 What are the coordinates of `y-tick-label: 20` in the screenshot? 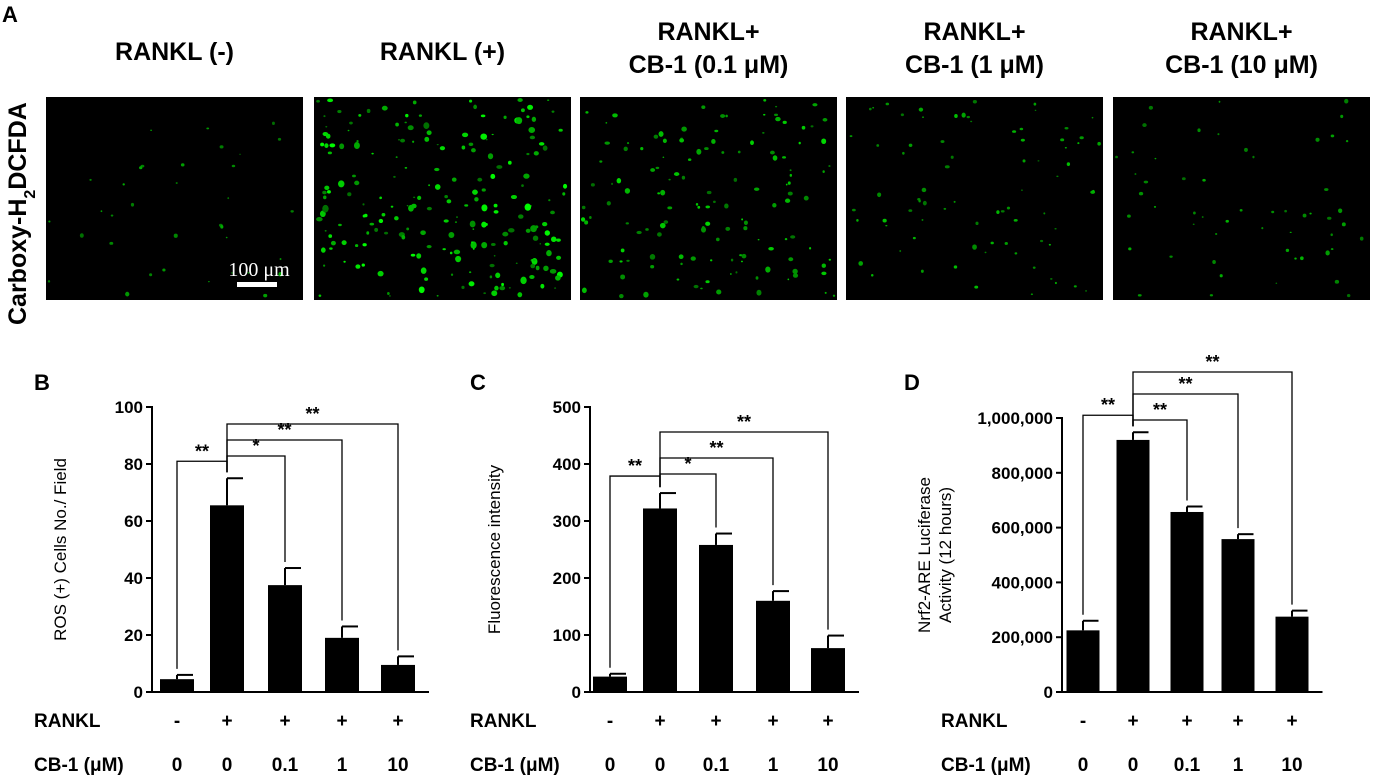 It's located at (133, 635).